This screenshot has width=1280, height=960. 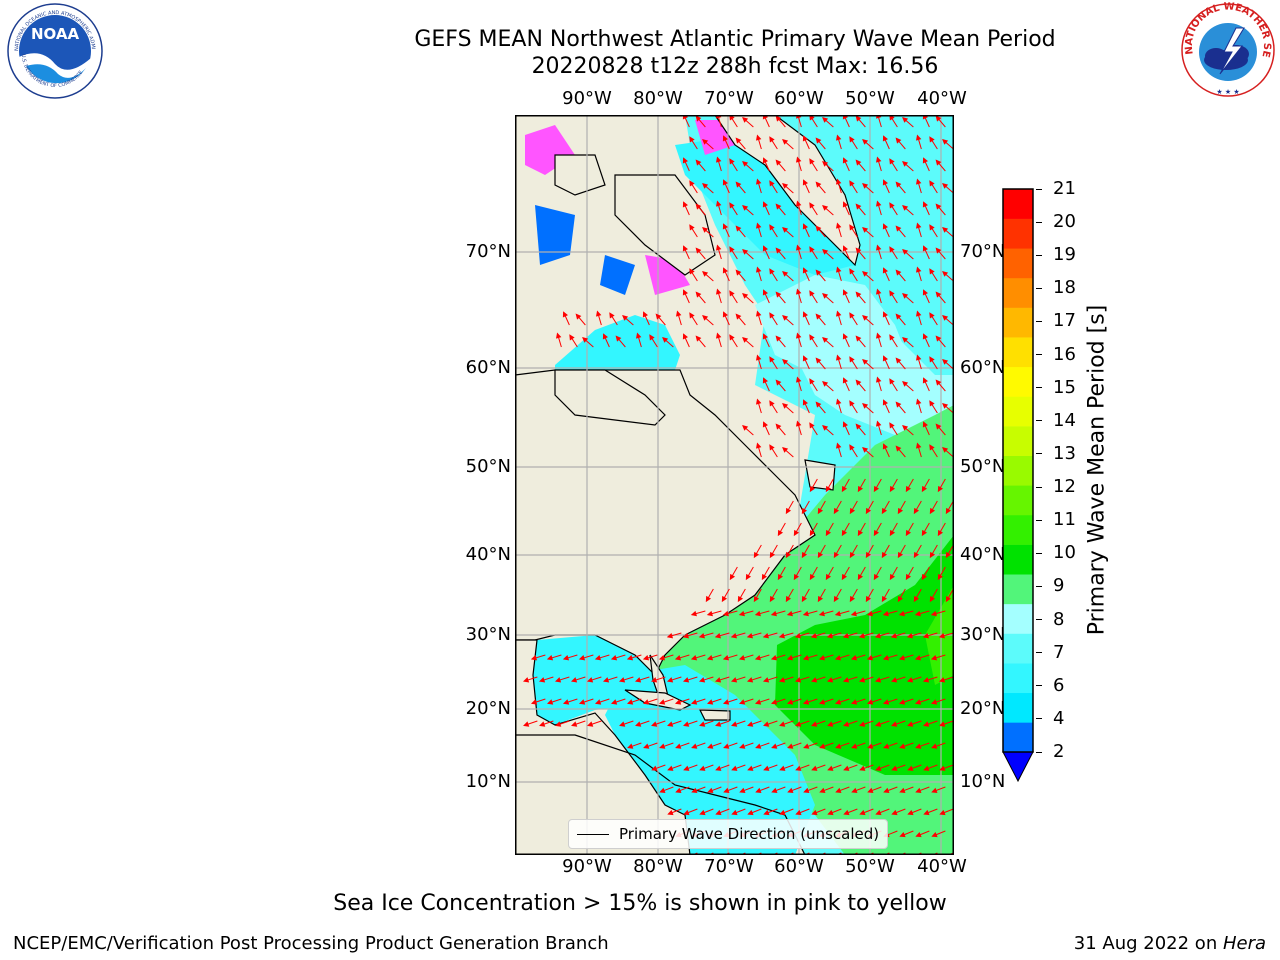 What do you see at coordinates (715, 715) in the screenshot?
I see `hispaniola` at bounding box center [715, 715].